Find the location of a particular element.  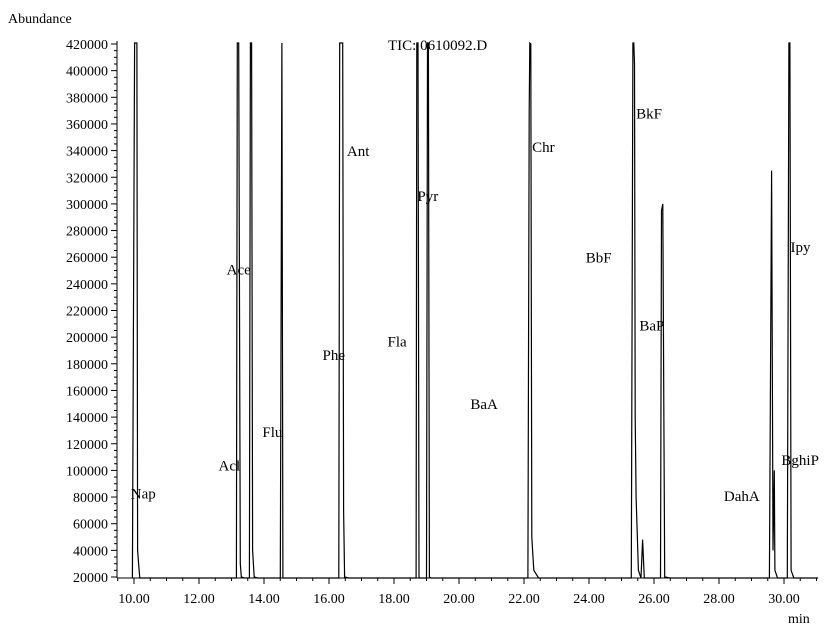

x-tick-label: 10.00 is located at coordinates (134, 599).